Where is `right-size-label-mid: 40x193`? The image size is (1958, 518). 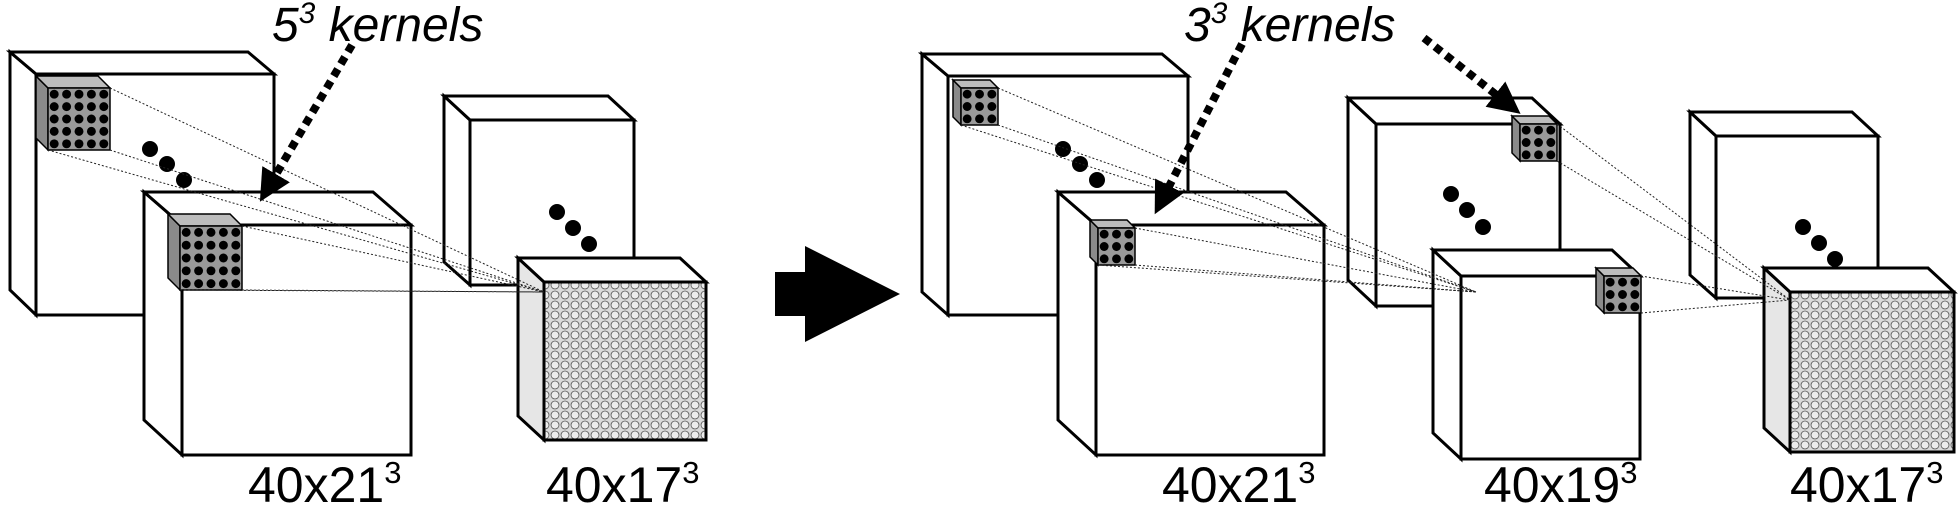 right-size-label-mid: 40x193 is located at coordinates (1560, 485).